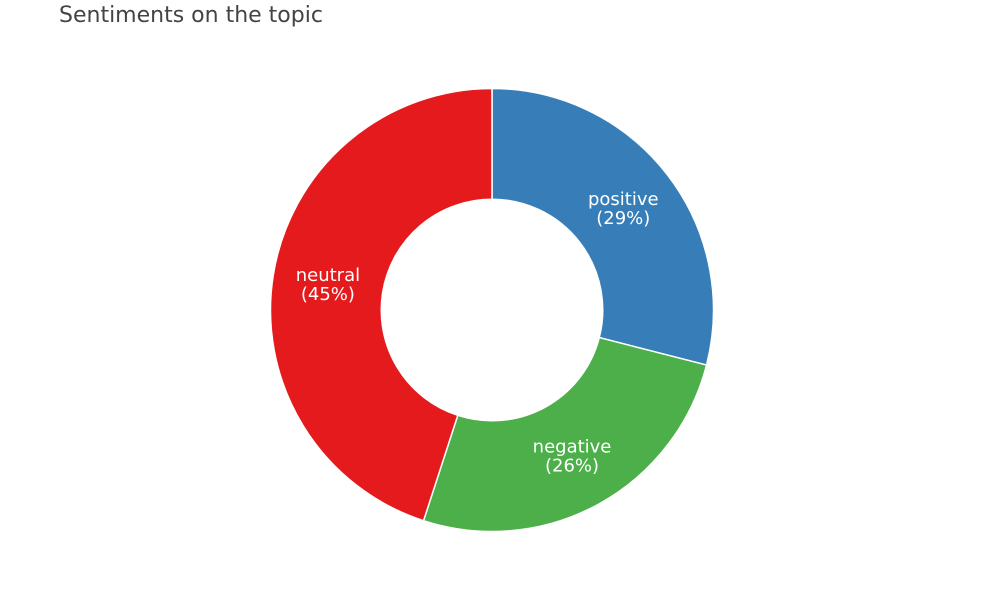 This screenshot has width=984, height=590. I want to click on slice-label-neutral: neutral (45%), so click(328, 285).